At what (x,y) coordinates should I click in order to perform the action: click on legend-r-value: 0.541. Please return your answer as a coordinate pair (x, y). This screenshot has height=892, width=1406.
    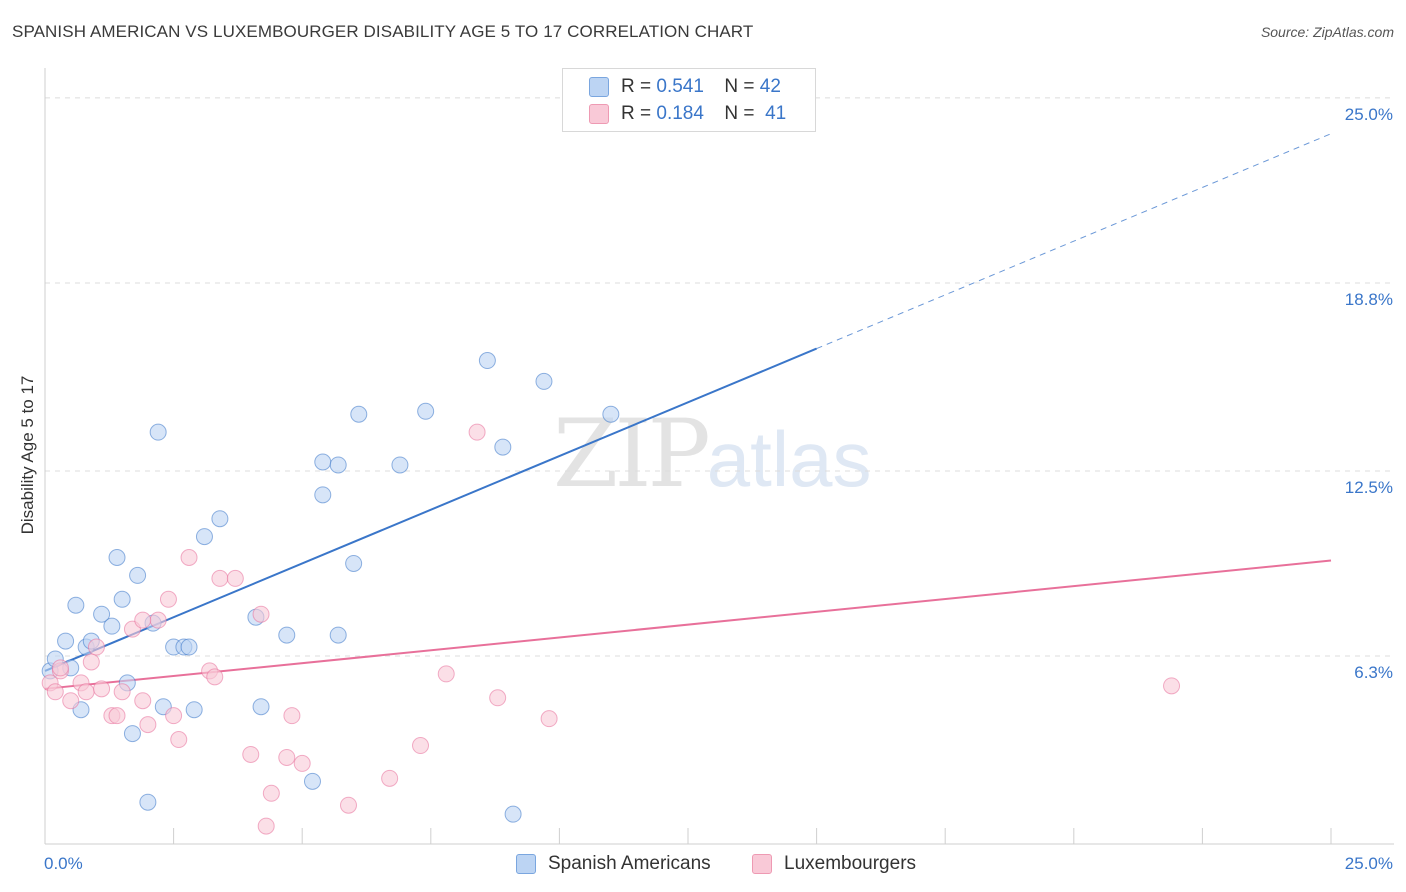
    Looking at the image, I should click on (680, 86).